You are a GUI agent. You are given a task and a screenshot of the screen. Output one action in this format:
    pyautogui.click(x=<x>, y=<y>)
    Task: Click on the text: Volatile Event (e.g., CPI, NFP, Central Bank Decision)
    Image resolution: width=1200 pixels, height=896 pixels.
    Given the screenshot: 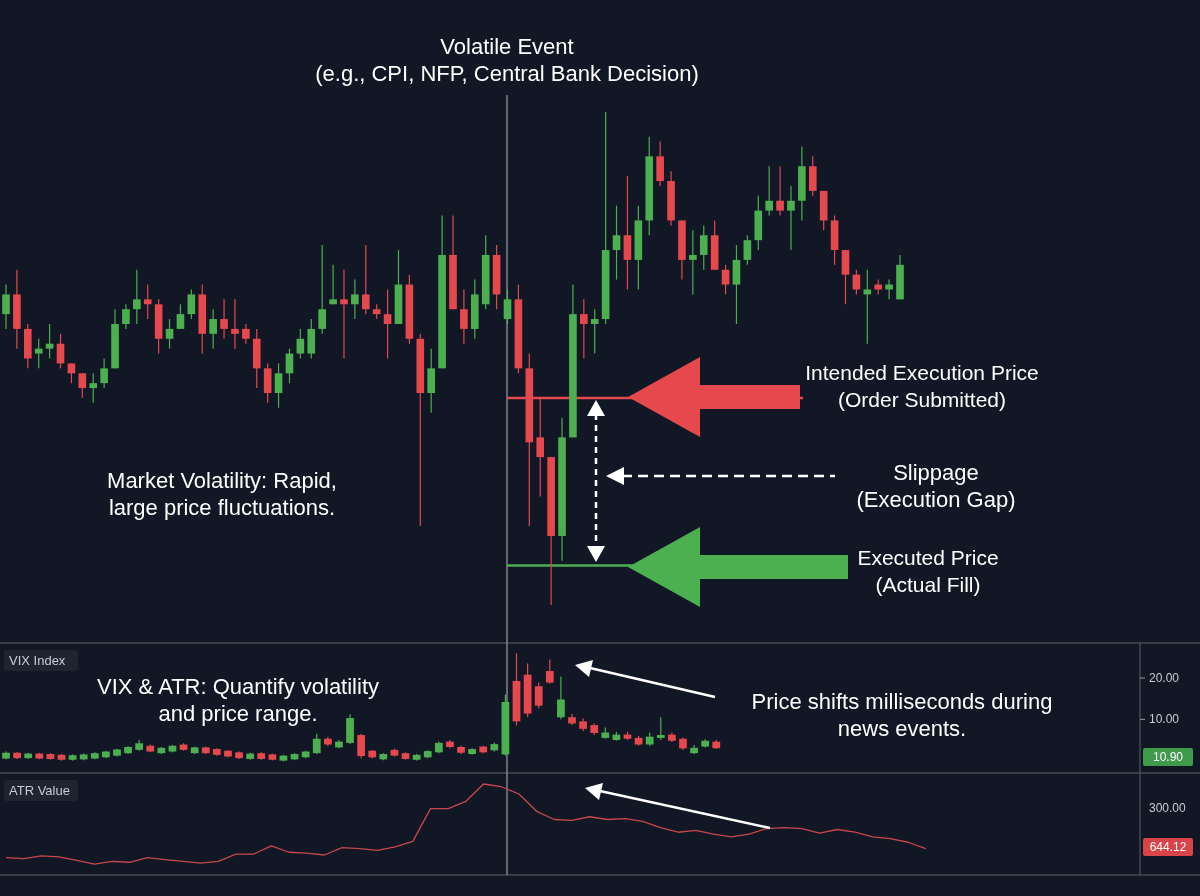 What is the action you would take?
    pyautogui.click(x=507, y=60)
    